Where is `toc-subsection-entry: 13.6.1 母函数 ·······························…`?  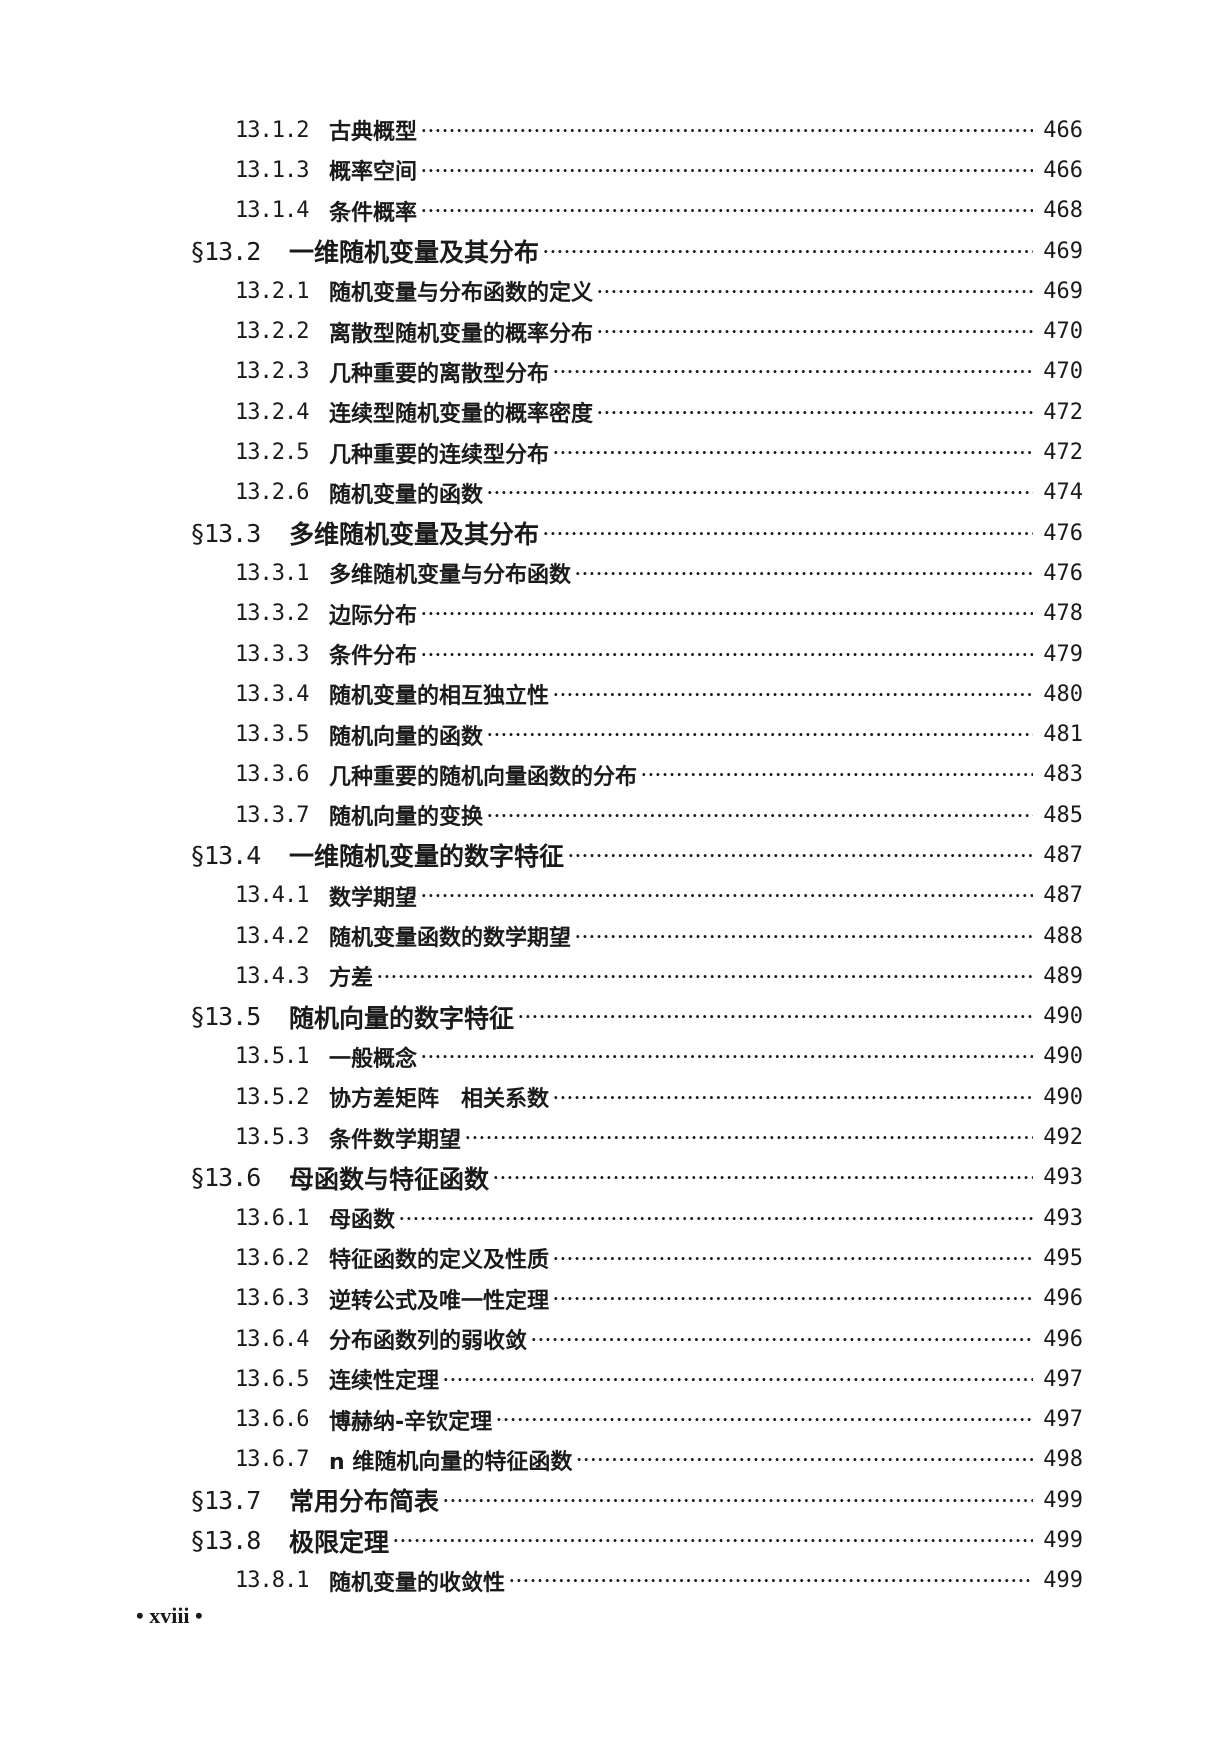 toc-subsection-entry: 13.6.1 母函数 ·······························… is located at coordinates (605, 1218).